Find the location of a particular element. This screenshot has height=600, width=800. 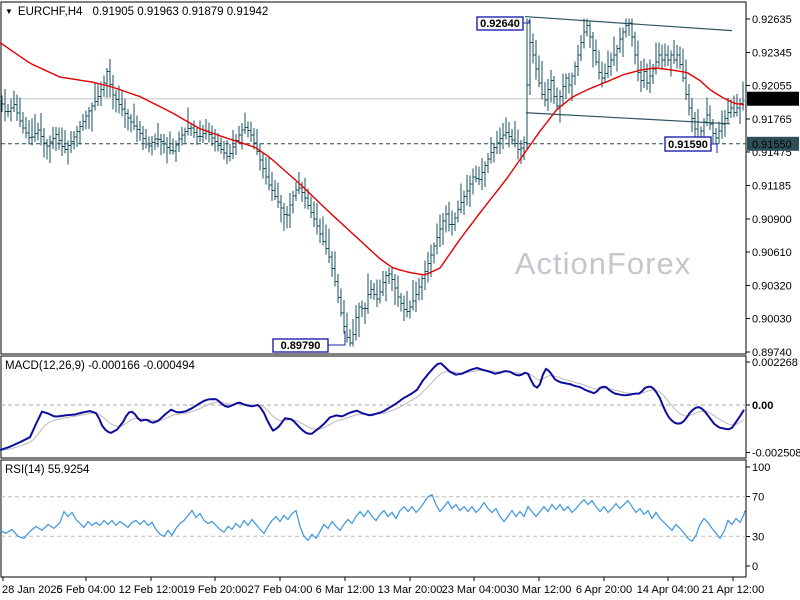

x-axis-label: 28 Jan 2026 is located at coordinates (32, 590).